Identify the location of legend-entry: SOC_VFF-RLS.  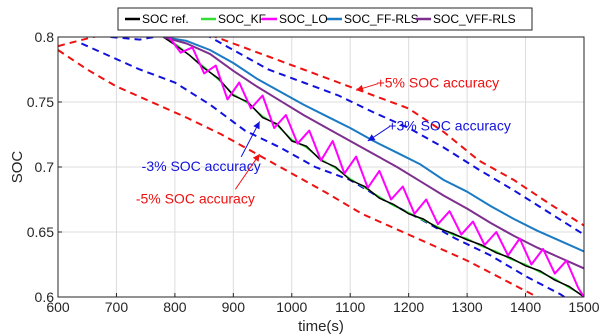
(474, 19).